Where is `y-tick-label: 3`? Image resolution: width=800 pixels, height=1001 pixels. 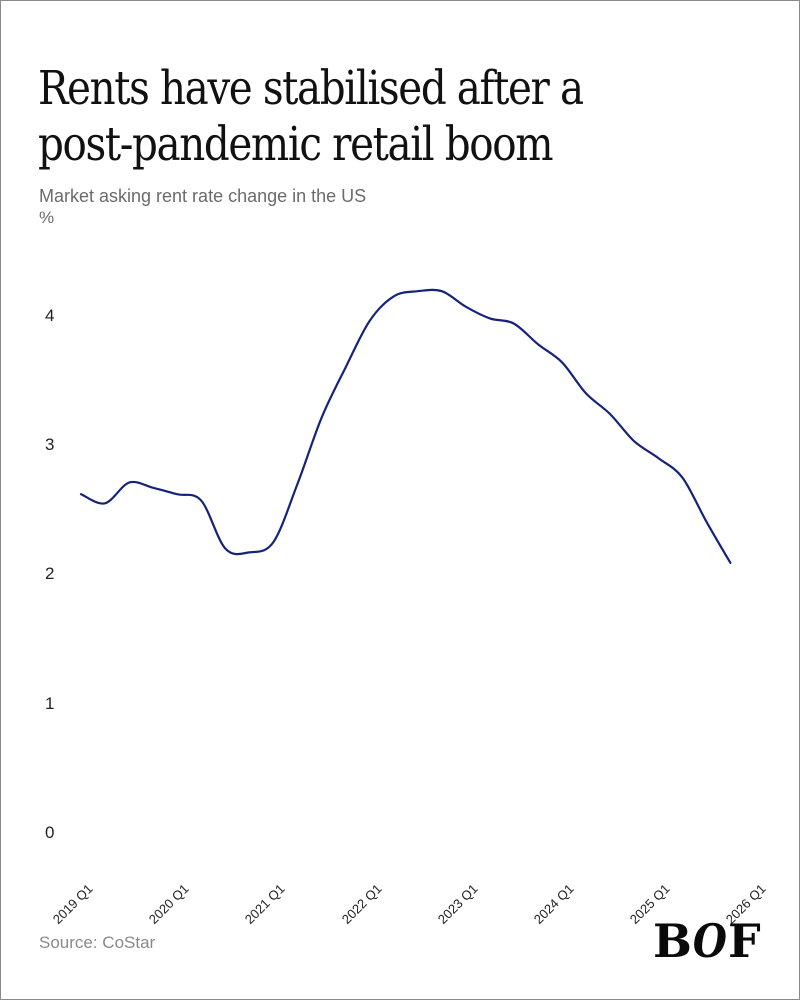
y-tick-label: 3 is located at coordinates (50, 445).